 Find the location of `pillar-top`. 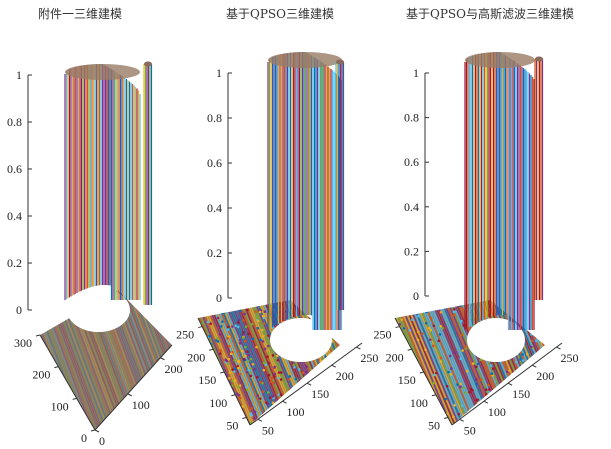

pillar-top is located at coordinates (148, 64).